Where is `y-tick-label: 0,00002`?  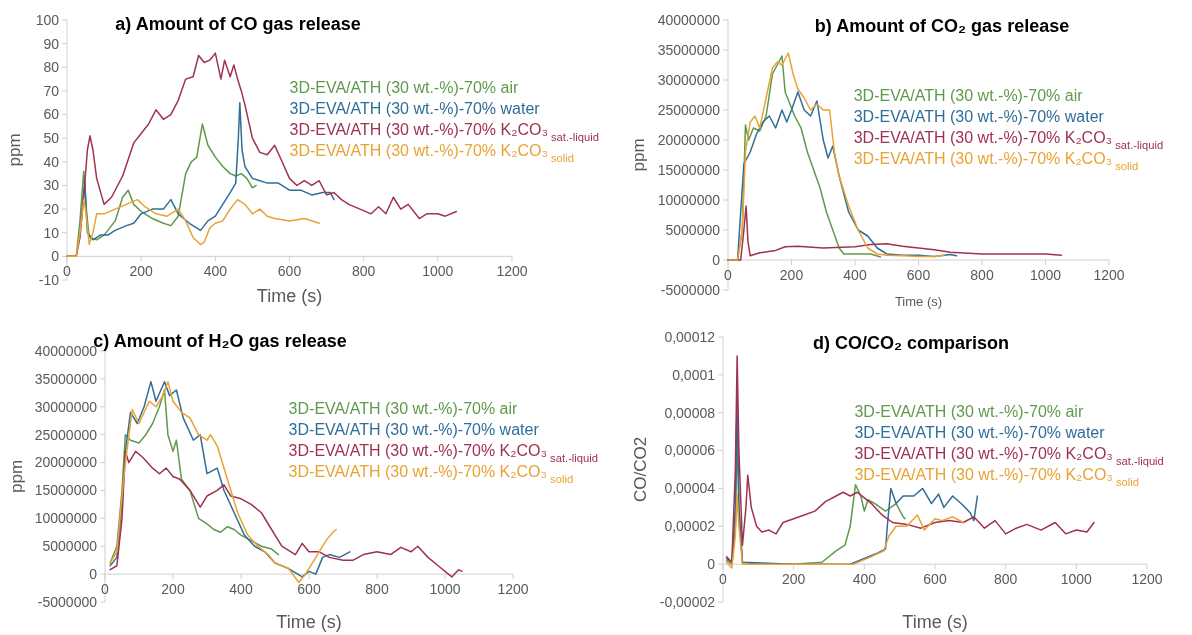
y-tick-label: 0,00002 is located at coordinates (690, 526).